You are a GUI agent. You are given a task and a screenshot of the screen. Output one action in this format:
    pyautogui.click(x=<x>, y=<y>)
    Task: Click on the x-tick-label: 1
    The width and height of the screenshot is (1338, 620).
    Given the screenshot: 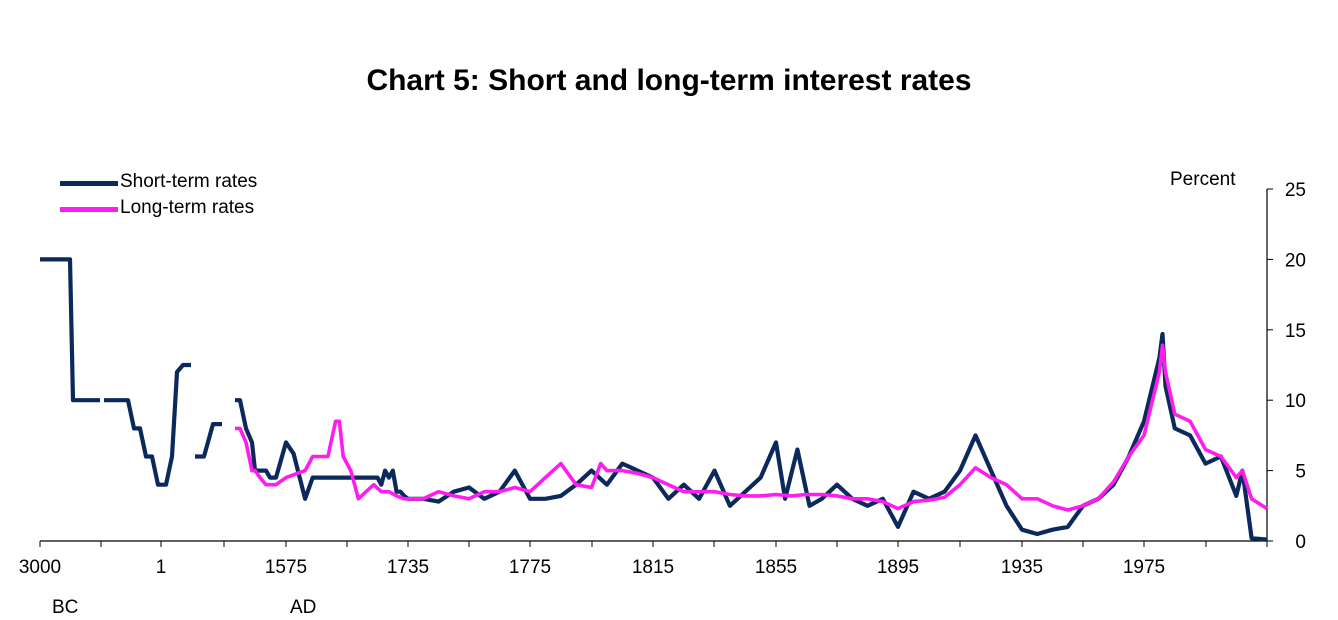 What is the action you would take?
    pyautogui.click(x=161, y=567)
    